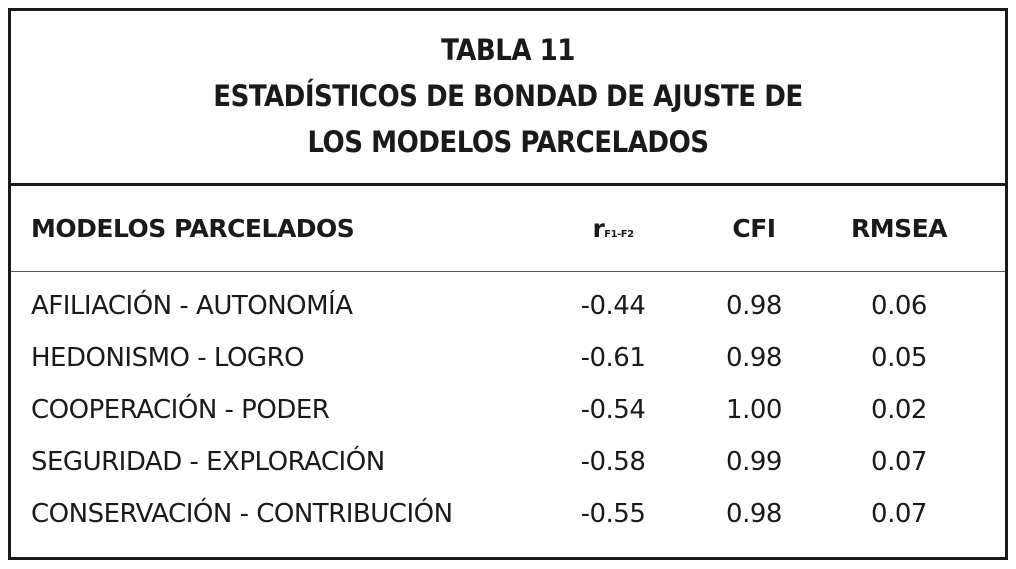  What do you see at coordinates (192, 306) in the screenshot?
I see `row-label: AFILIACIÓN - AUTONOMÍA` at bounding box center [192, 306].